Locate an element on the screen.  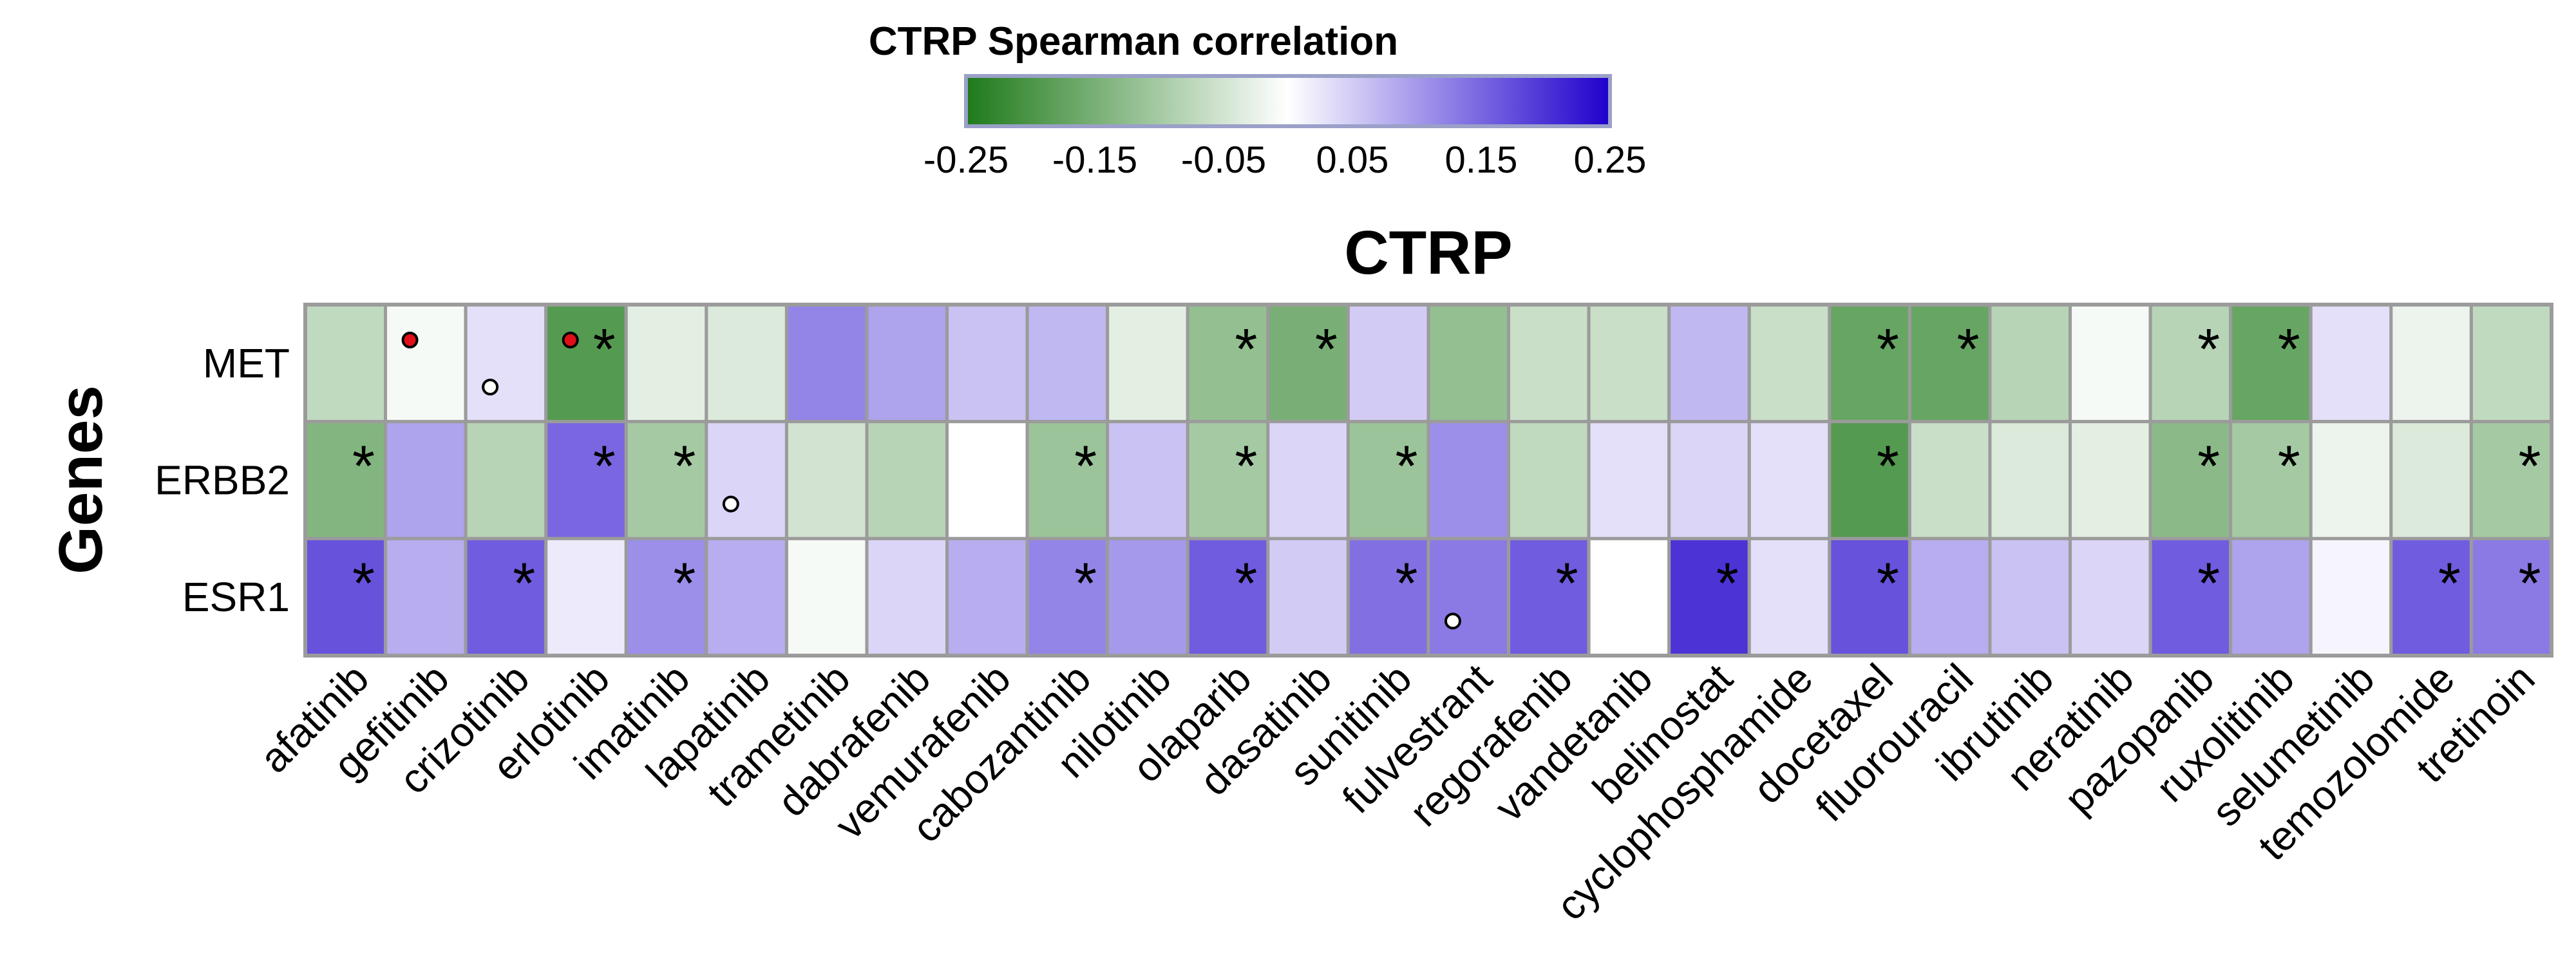
legend-tick-label: 0.15 is located at coordinates (1481, 160).